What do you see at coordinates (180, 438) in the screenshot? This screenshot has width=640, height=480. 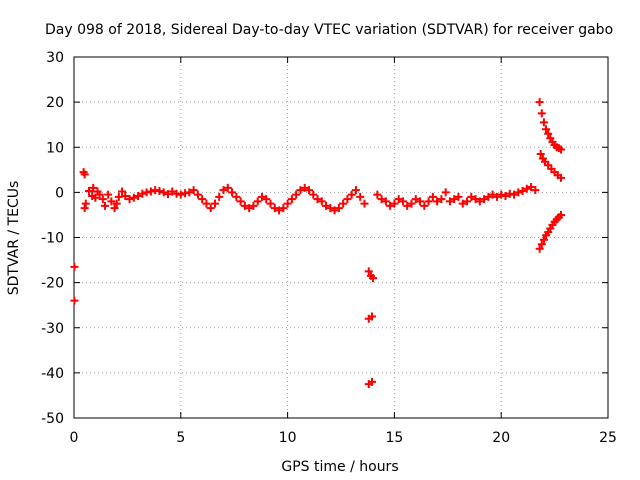 I see `x-tick-label: 5` at bounding box center [180, 438].